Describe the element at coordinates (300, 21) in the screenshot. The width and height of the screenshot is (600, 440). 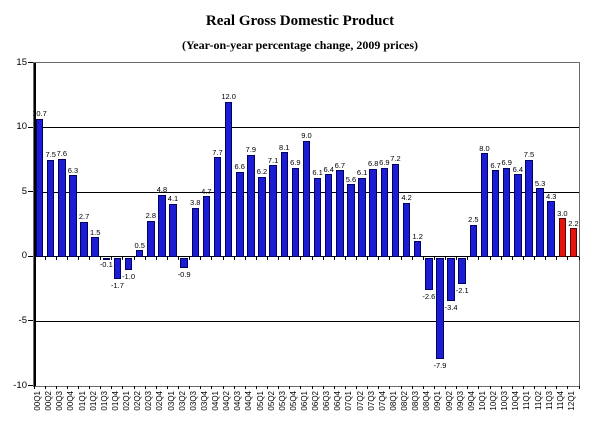
I see `chart-title: Real Gross Domestic Product` at that location.